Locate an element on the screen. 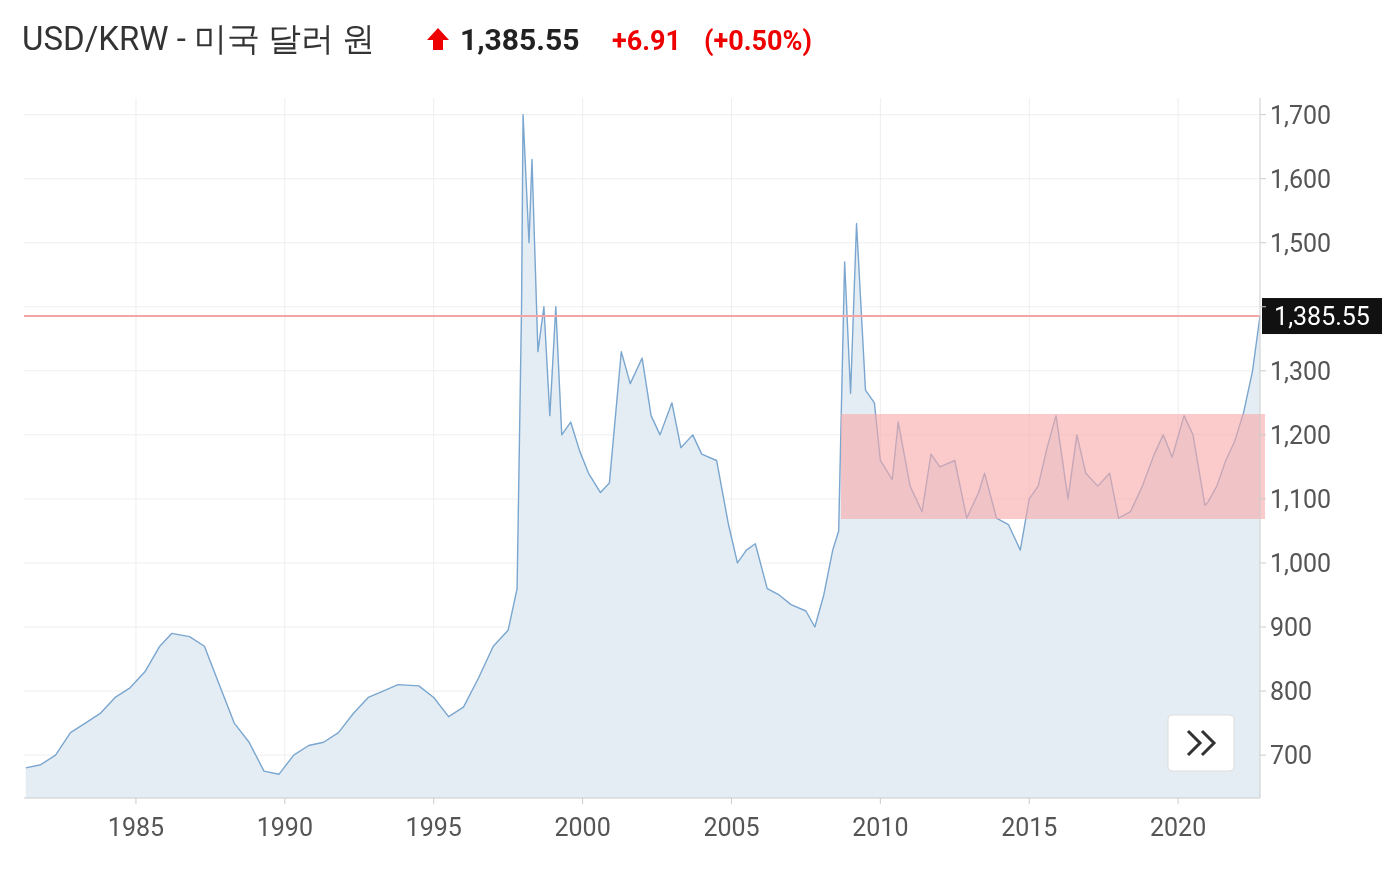 The image size is (1400, 876). x-tick-label: 1985 is located at coordinates (136, 827).